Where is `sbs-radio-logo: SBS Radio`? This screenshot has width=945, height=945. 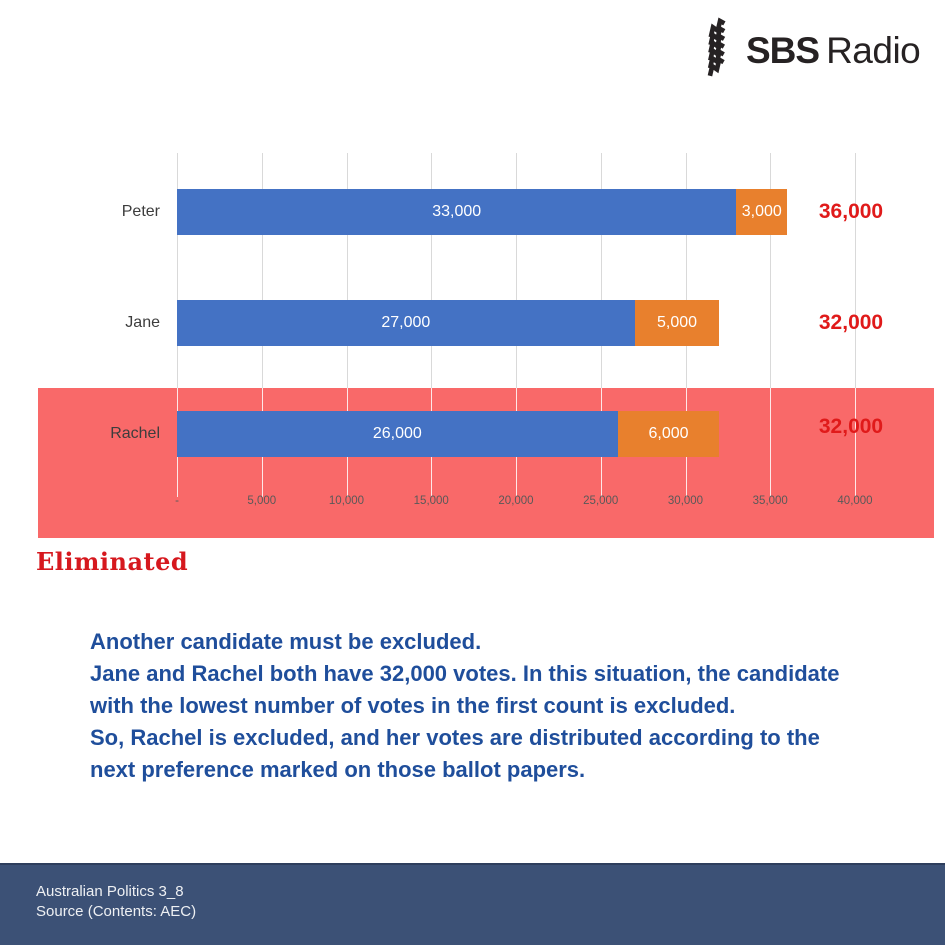
sbs-radio-logo: SBS Radio is located at coordinates (809, 48).